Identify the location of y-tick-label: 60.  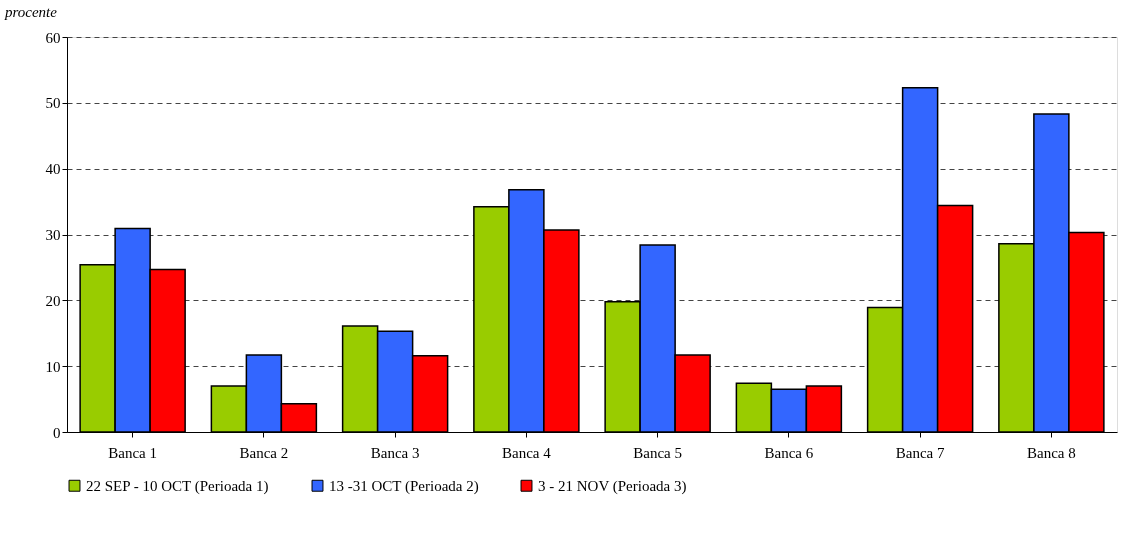
(53, 37).